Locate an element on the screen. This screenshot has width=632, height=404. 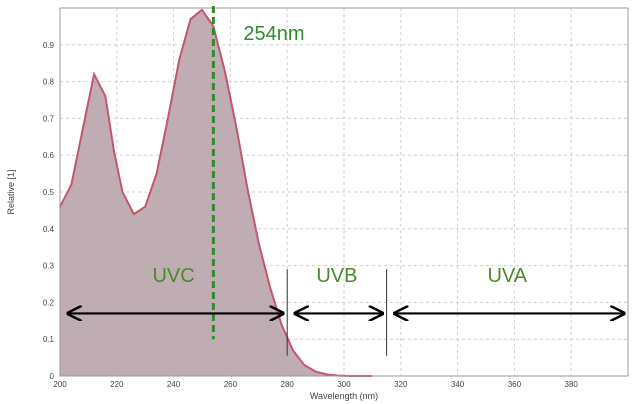
band-label-uvc: UVC is located at coordinates (173, 276).